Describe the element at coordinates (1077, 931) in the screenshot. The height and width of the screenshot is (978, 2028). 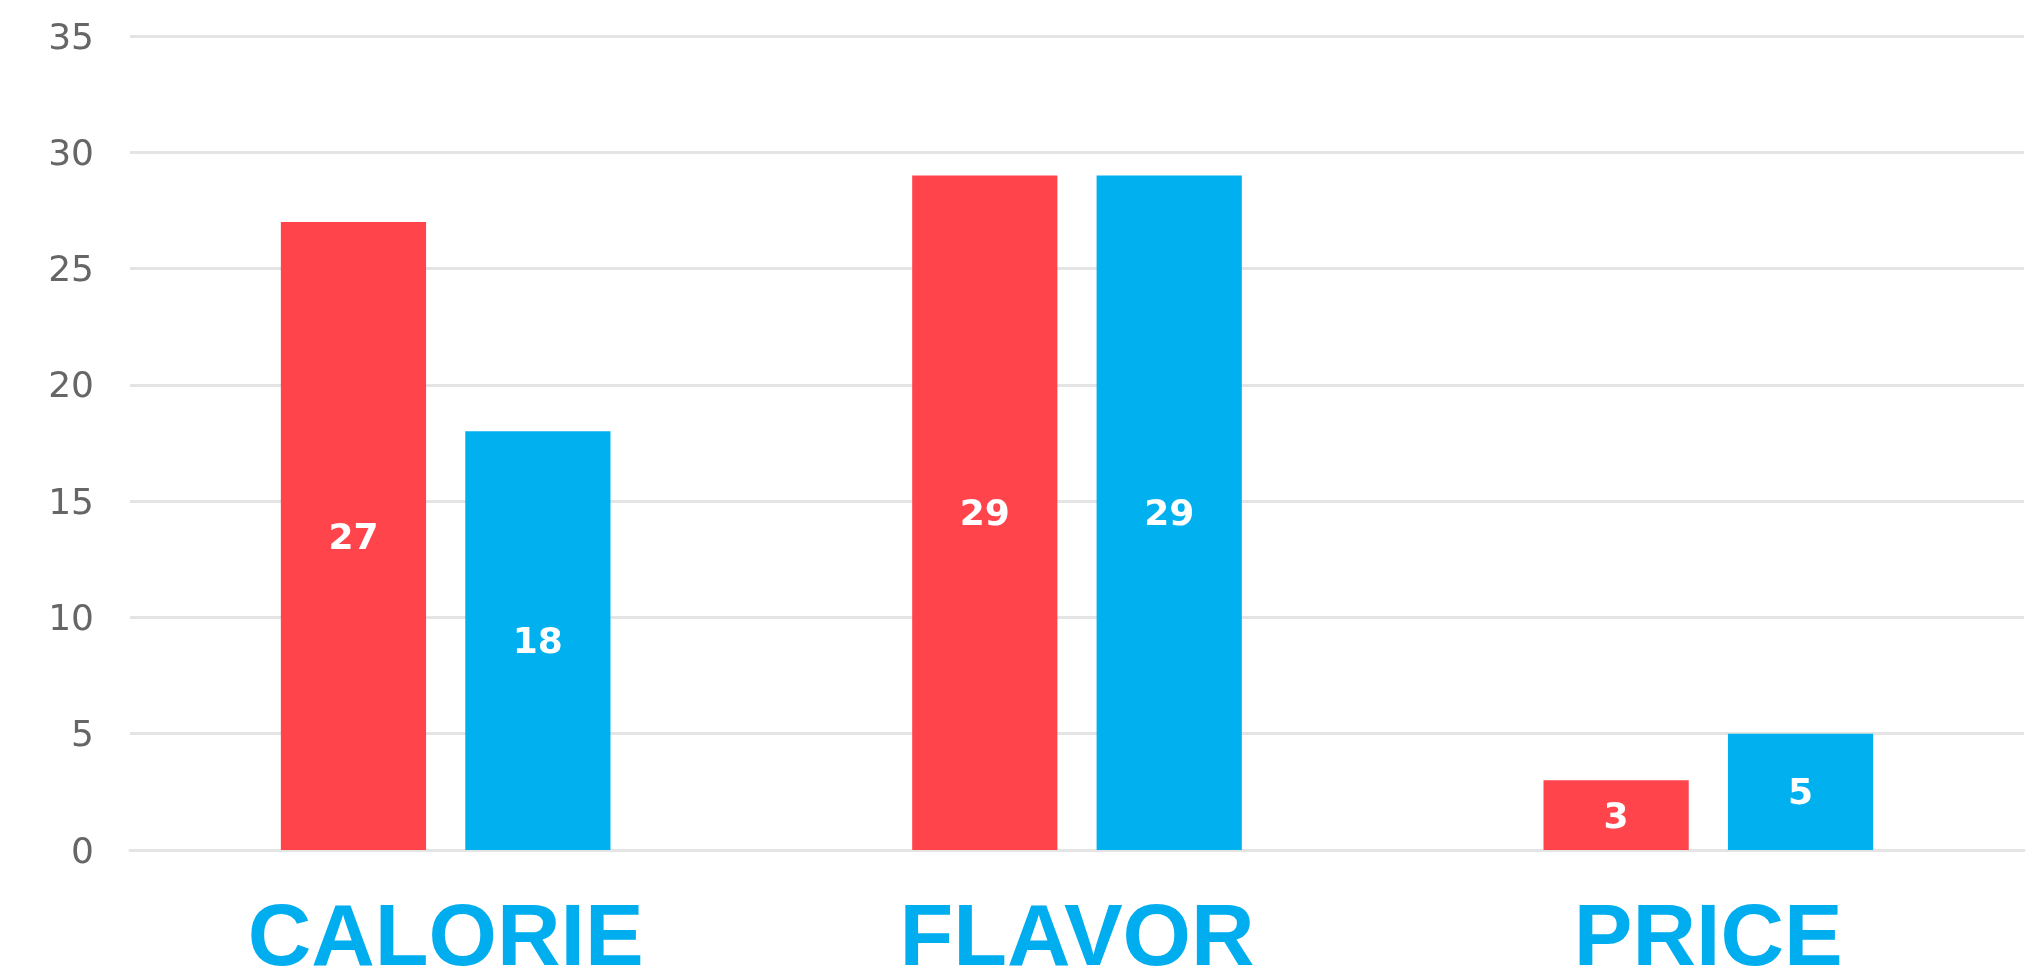
I see `x-tick-label: FLAVOR` at that location.